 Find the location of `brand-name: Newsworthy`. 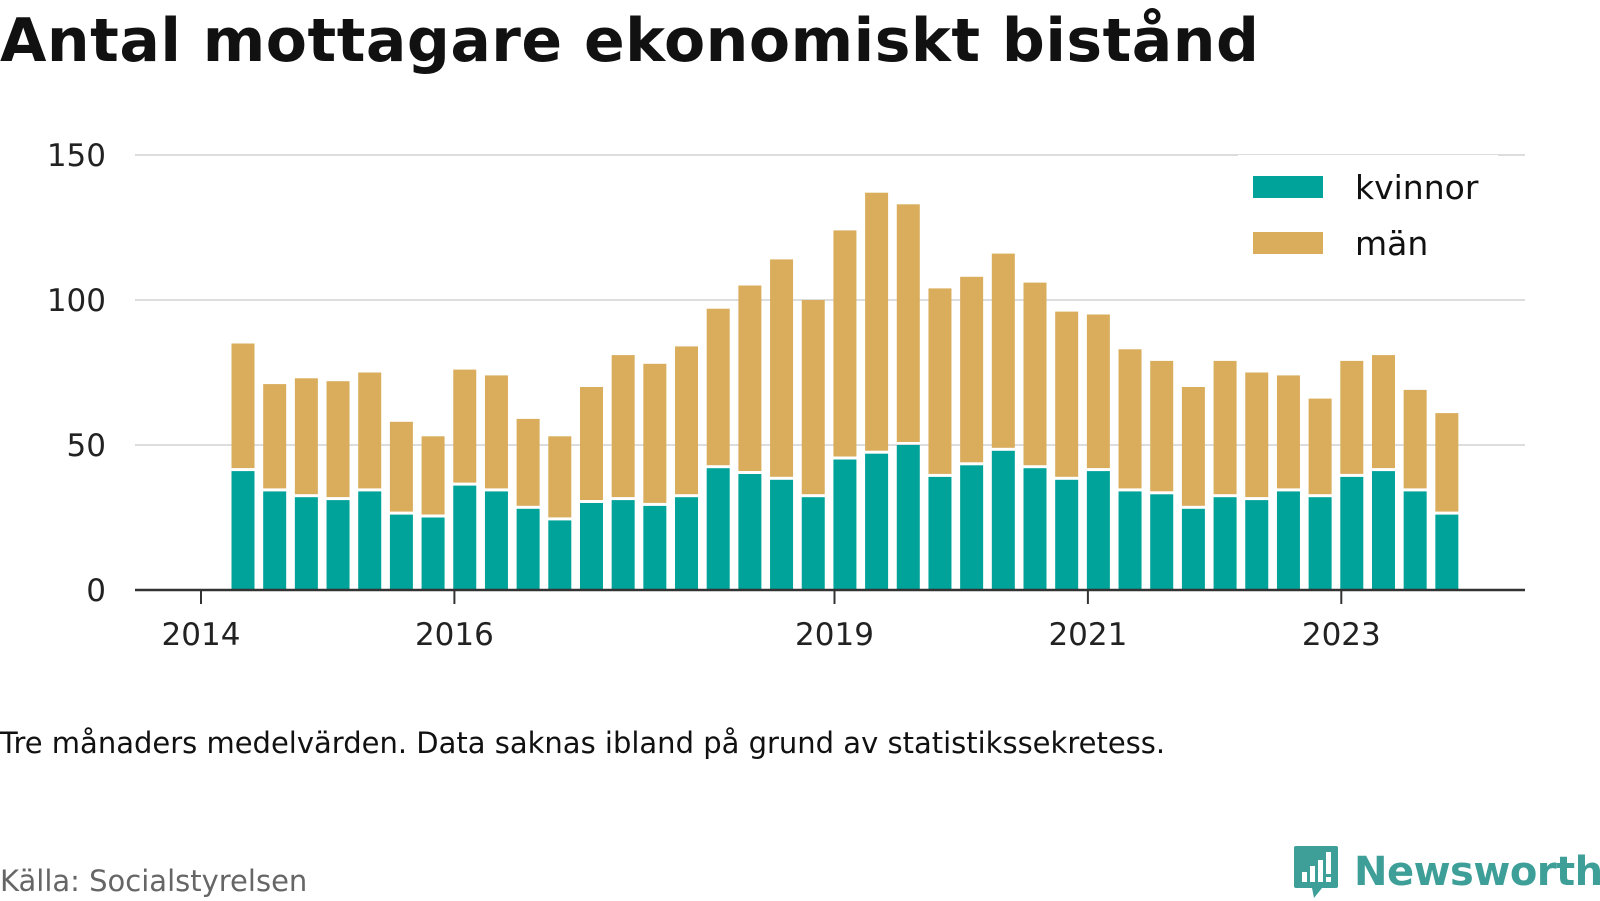

brand-name: Newsworthy is located at coordinates (1477, 872).